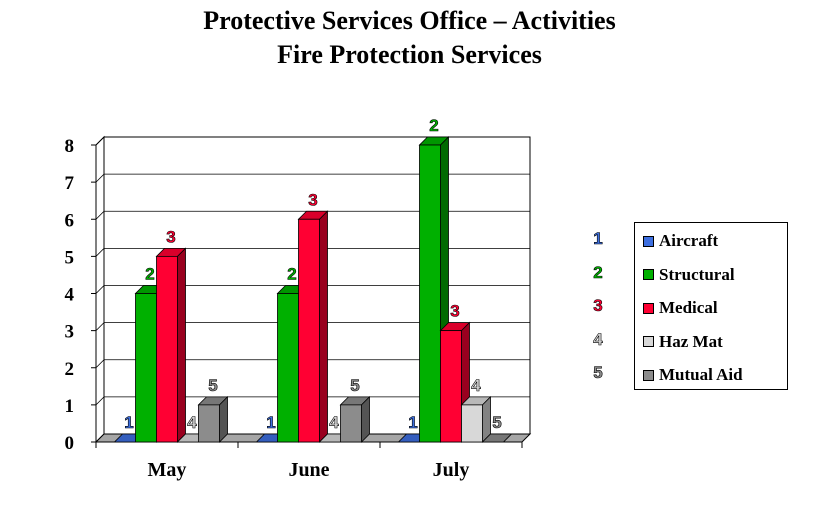  I want to click on chart-title-line-1: Protective Services Office – Activities, so click(409, 20).